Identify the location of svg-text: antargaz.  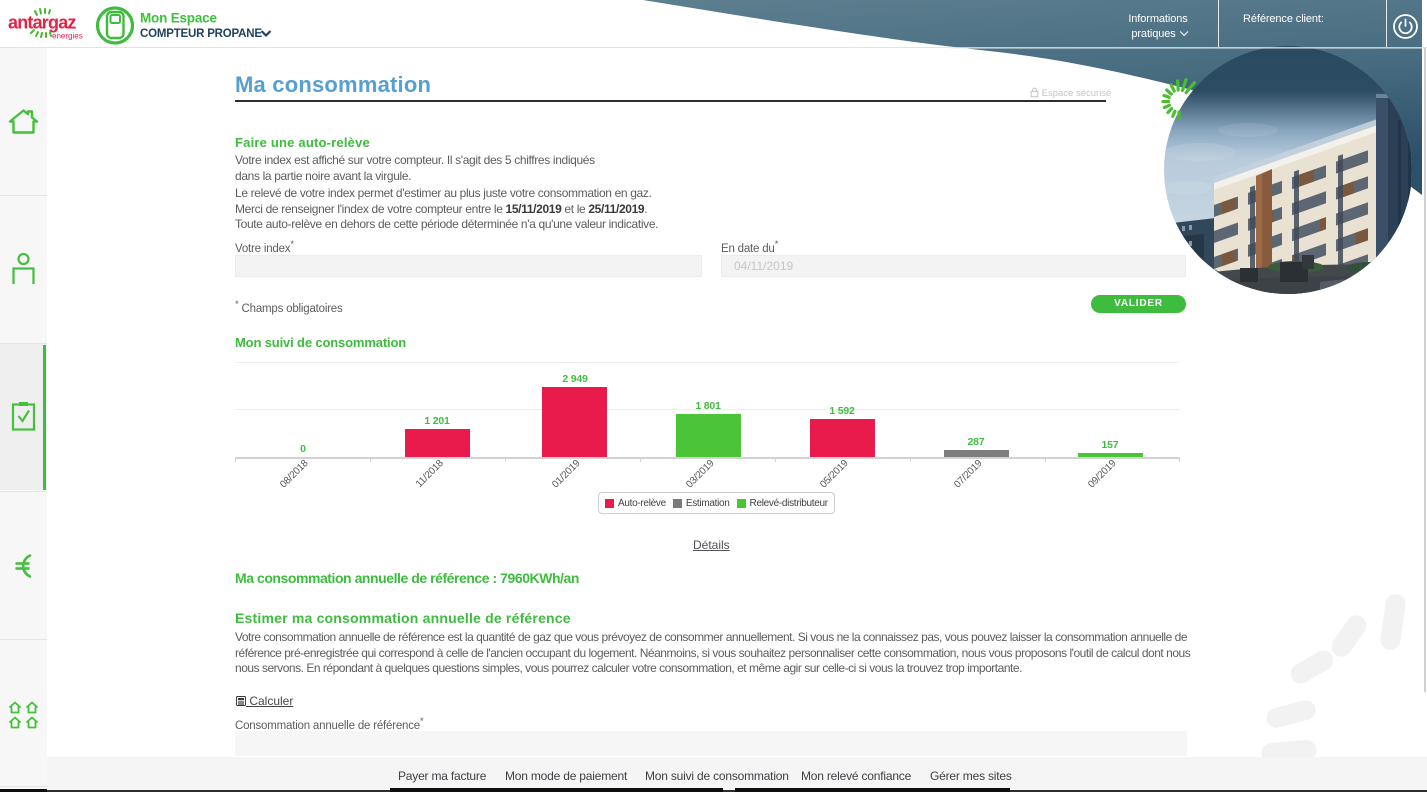
(42, 23).